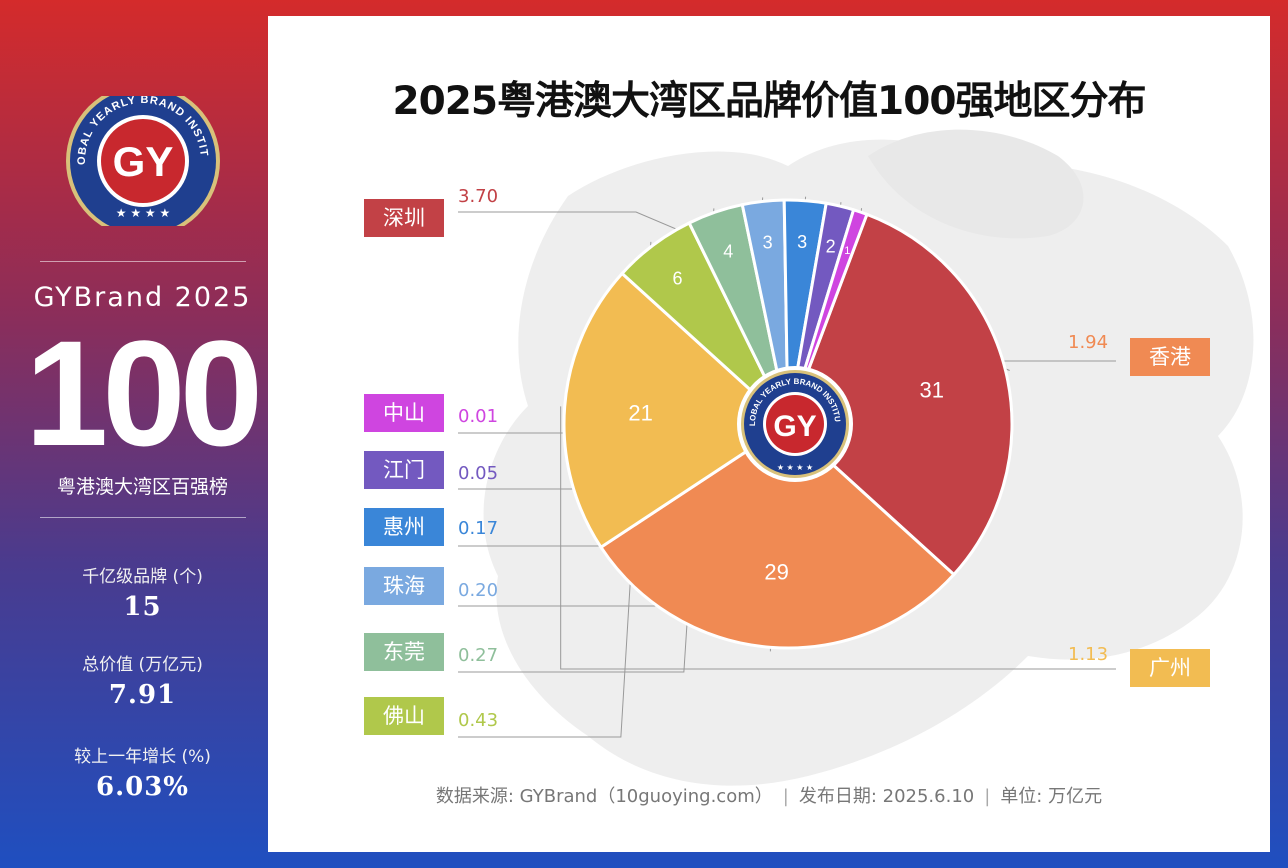 The height and width of the screenshot is (868, 1288). What do you see at coordinates (142, 577) in the screenshot?
I see `stat-label-brands: 千亿级品牌 (个)` at bounding box center [142, 577].